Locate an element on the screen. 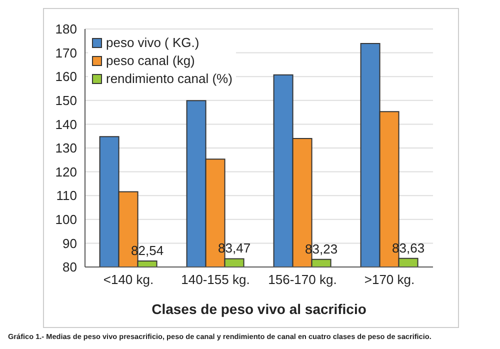 The image size is (500, 349). y-tick-label: 90 is located at coordinates (69, 243).